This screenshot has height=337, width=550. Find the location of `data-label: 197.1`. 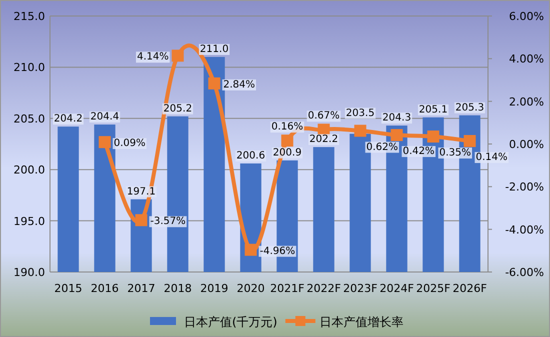

data-label: 197.1 is located at coordinates (141, 192).